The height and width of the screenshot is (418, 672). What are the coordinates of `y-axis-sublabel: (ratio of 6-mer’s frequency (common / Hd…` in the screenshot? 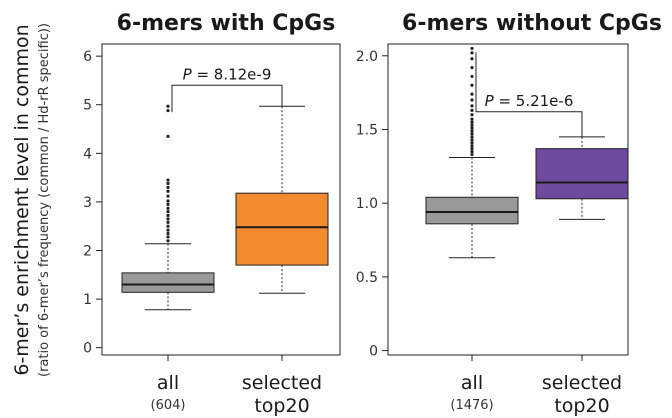 It's located at (44, 200).